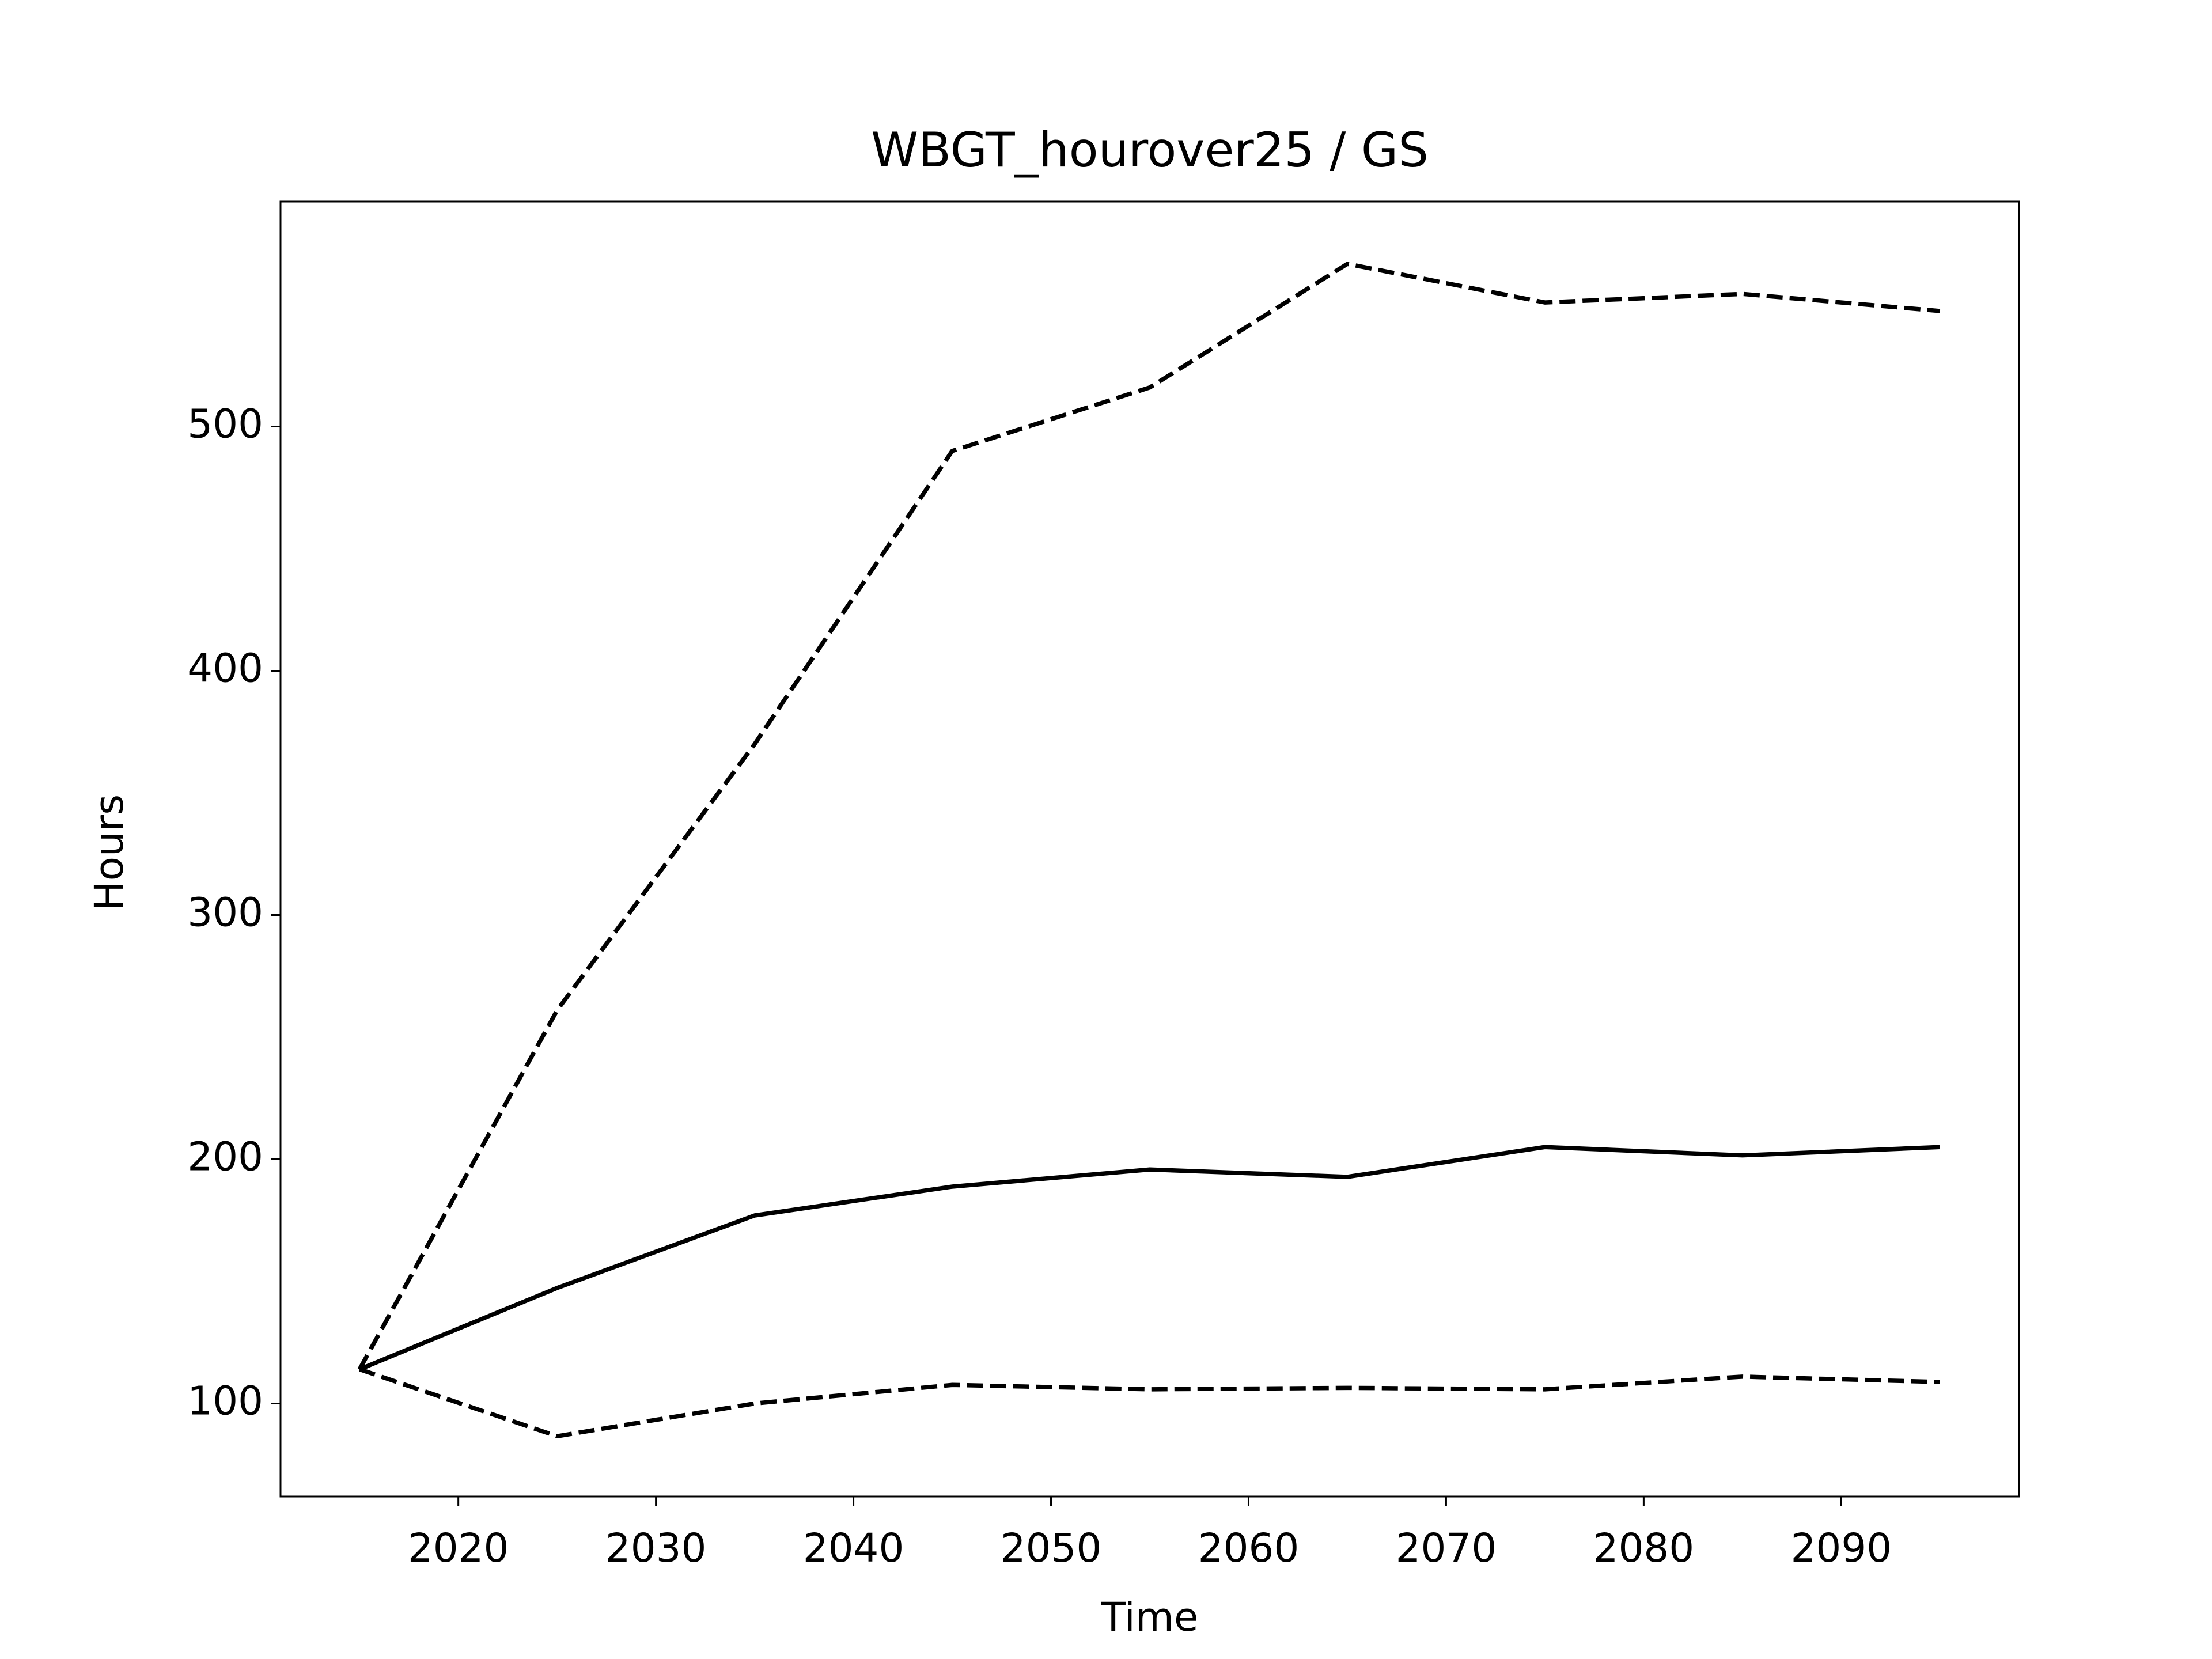 Image resolution: width=2212 pixels, height=1659 pixels. I want to click on x-tick-label: 2030, so click(656, 1548).